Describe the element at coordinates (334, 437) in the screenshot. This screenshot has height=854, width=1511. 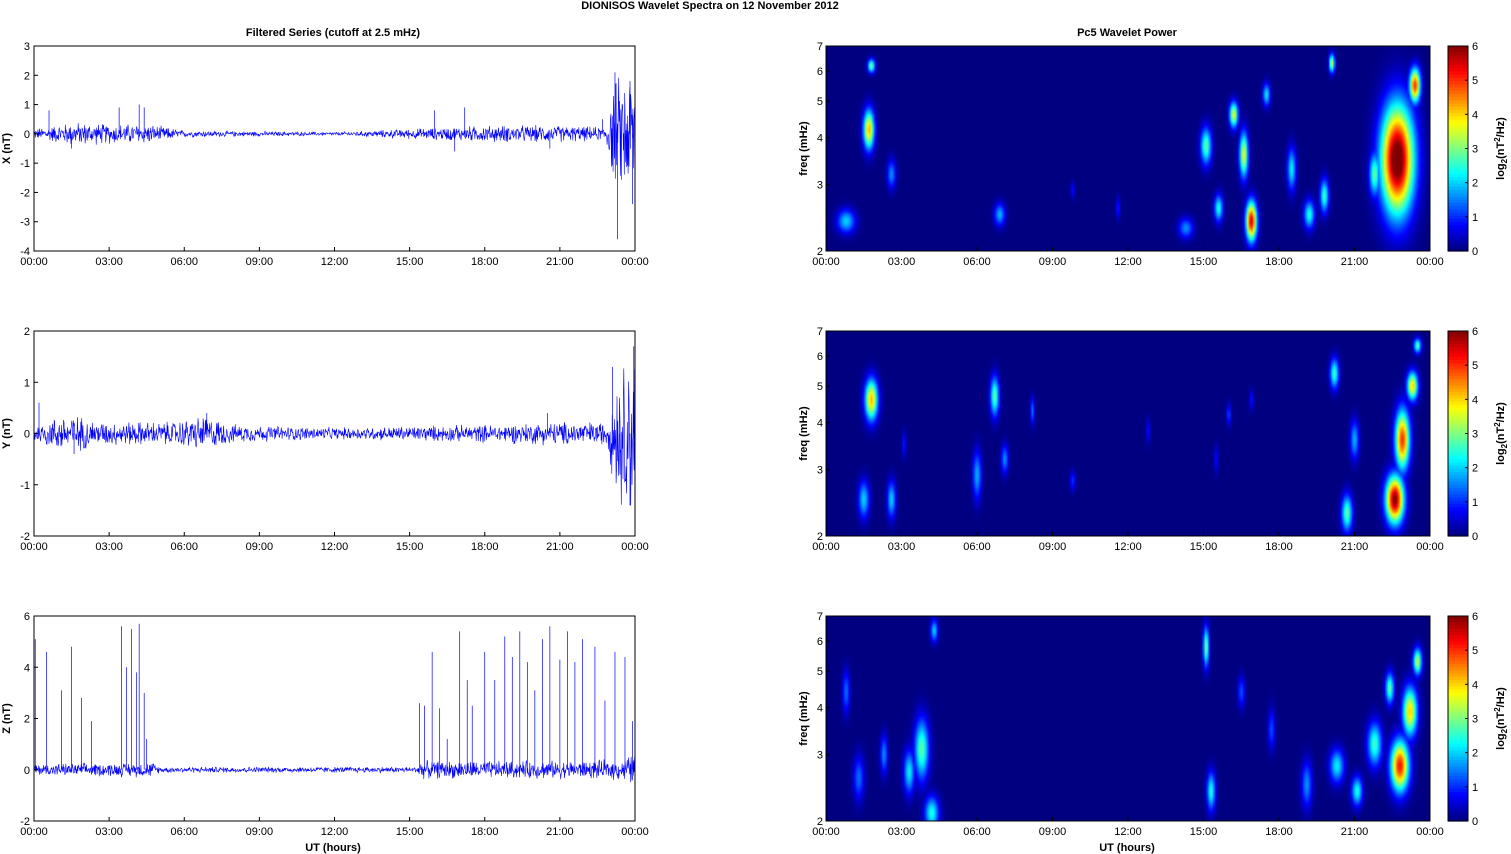
I see `series-line` at that location.